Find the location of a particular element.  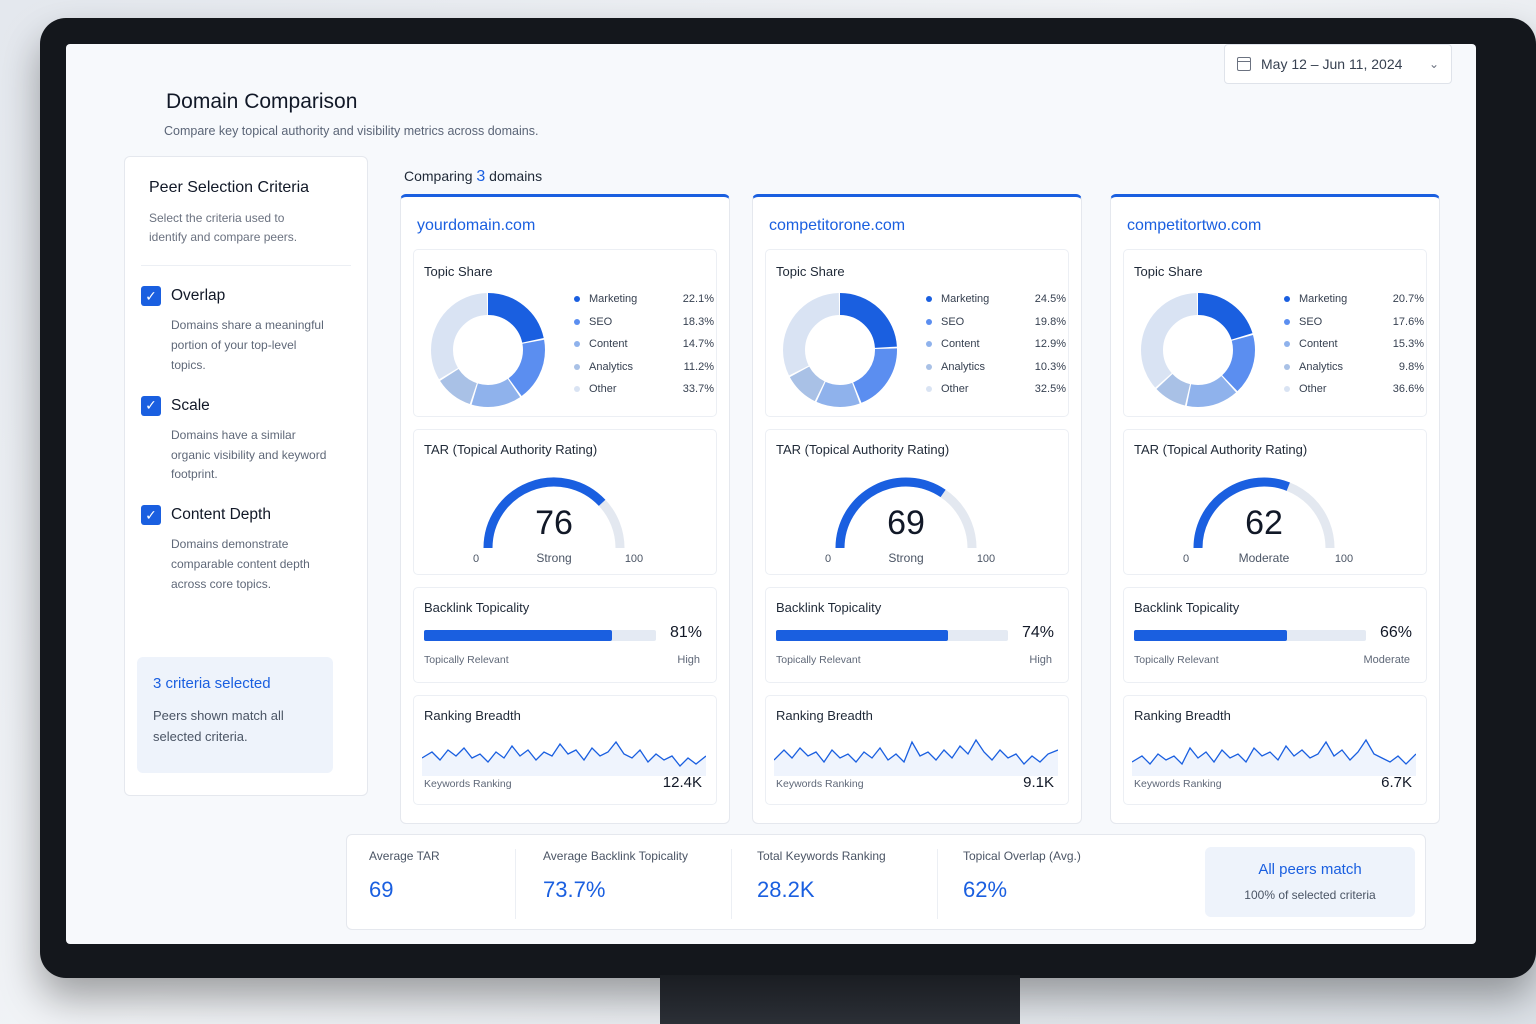

domain-name: competitortwo.com is located at coordinates (1194, 225).